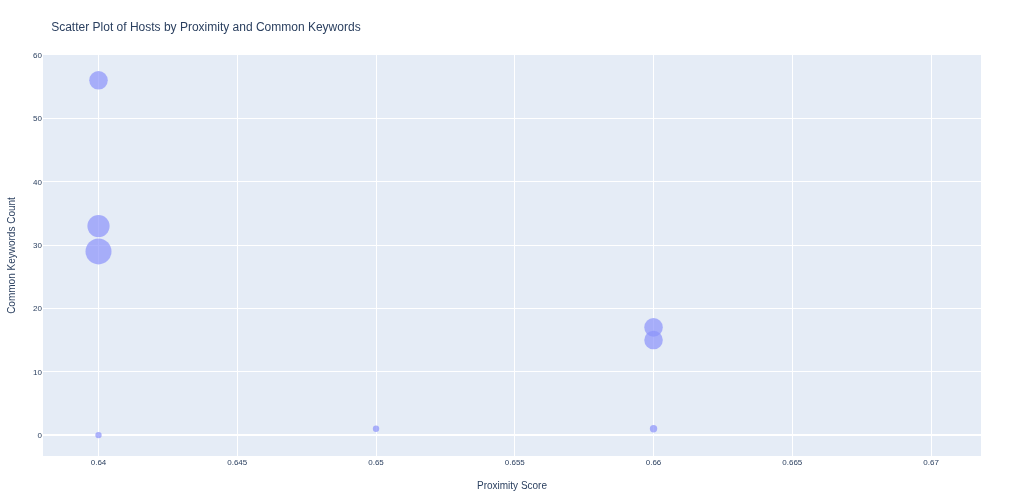  Describe the element at coordinates (98, 462) in the screenshot. I see `x-tick-label: 0.64` at that location.